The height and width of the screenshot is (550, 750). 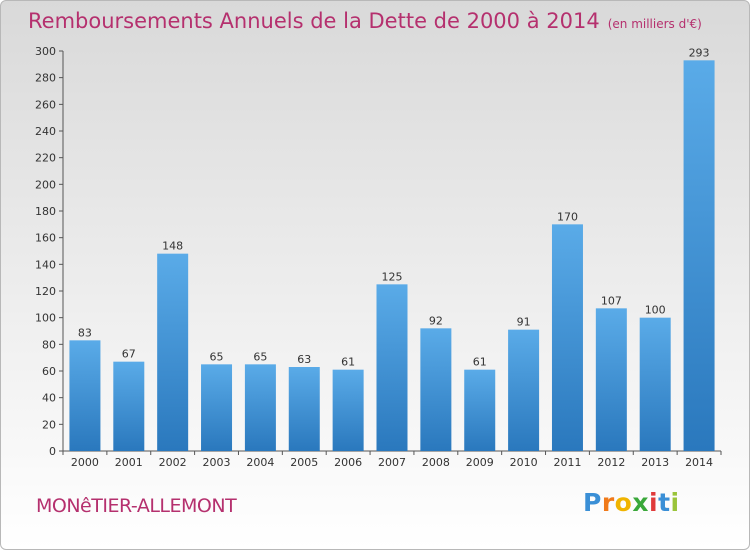 I want to click on logo-letter: t, so click(x=664, y=502).